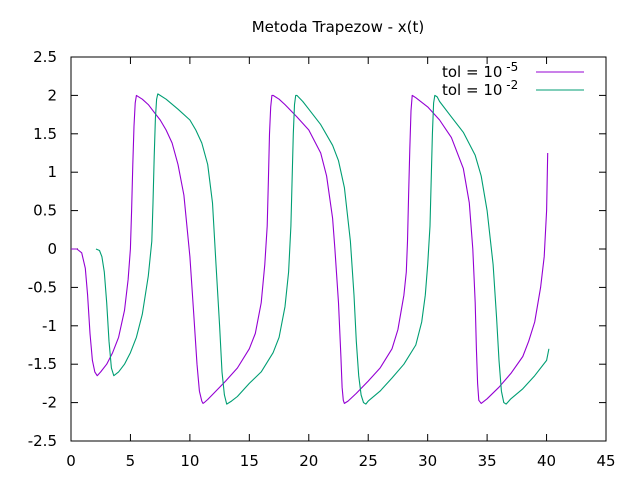 The width and height of the screenshot is (640, 485). Describe the element at coordinates (42, 441) in the screenshot. I see `y-tick-label: -2.5` at that location.